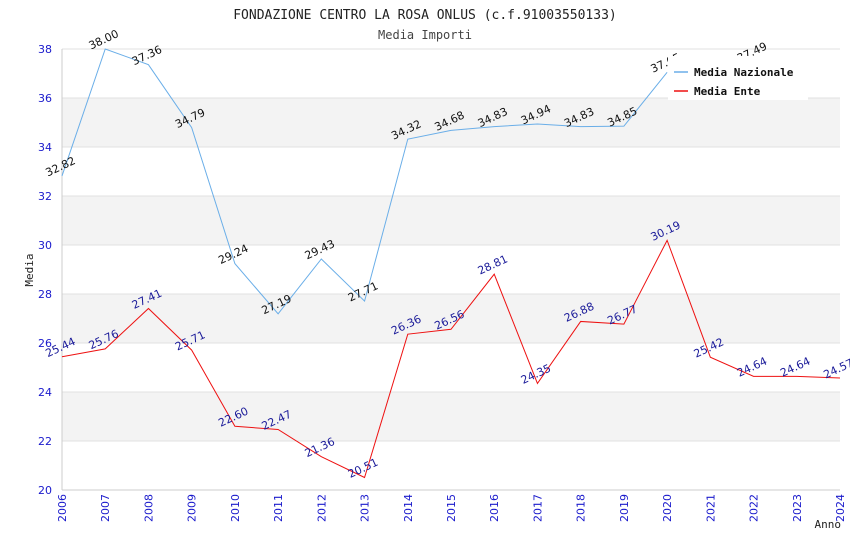  What do you see at coordinates (45, 147) in the screenshot?
I see `y-tick-label: 34` at bounding box center [45, 147].